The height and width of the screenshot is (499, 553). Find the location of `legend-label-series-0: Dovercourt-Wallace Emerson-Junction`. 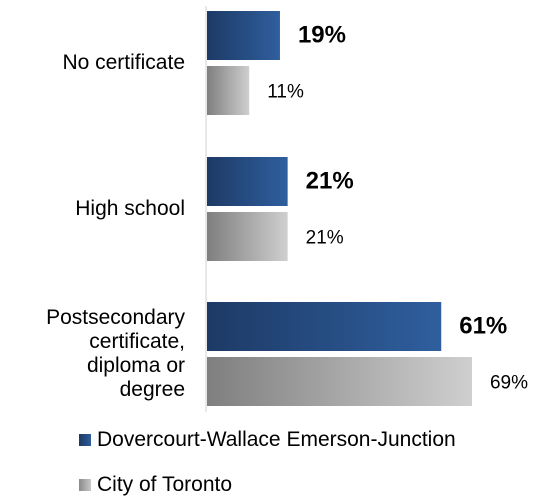

legend-label-series-0: Dovercourt-Wallace Emerson-Junction is located at coordinates (276, 439).